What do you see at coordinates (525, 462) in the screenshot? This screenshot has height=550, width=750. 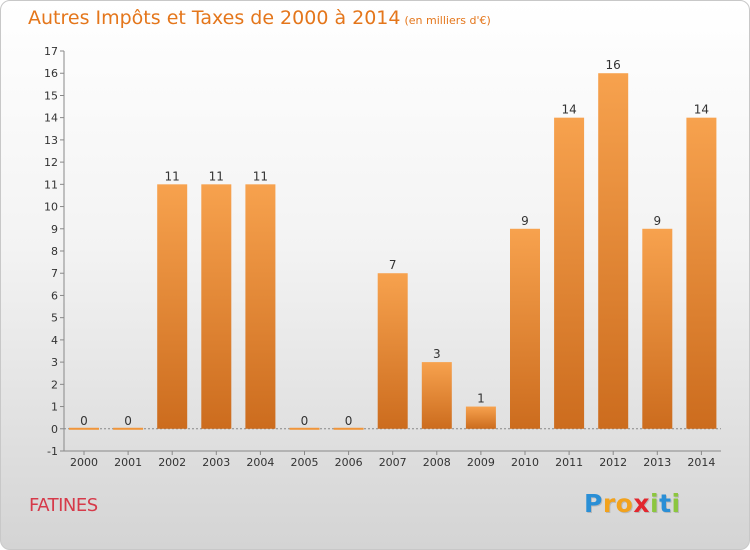 I see `x-tick-label: 2010` at bounding box center [525, 462].